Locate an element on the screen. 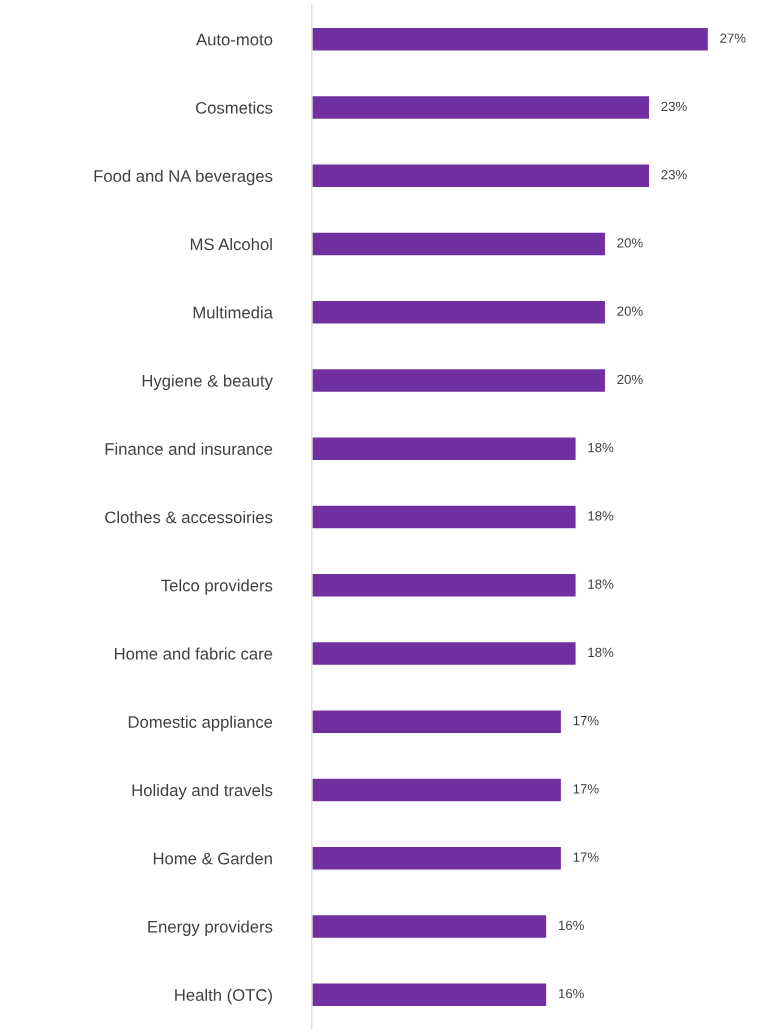  data-label: 27% is located at coordinates (733, 38).